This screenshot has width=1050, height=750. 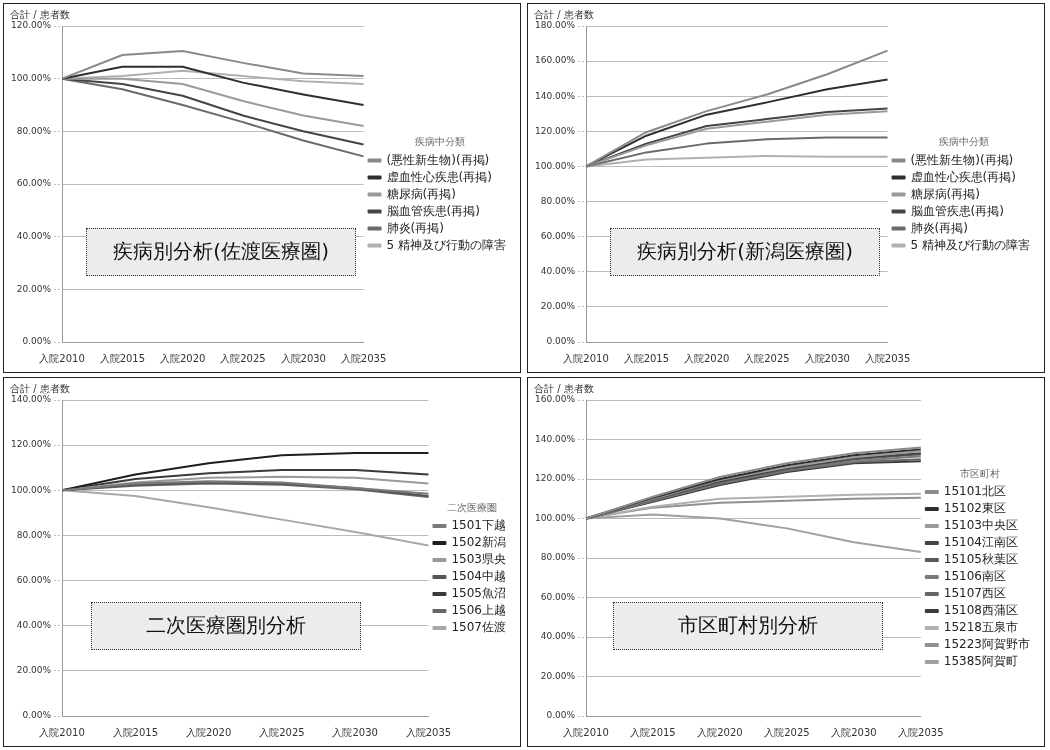 What do you see at coordinates (479, 576) in the screenshot?
I see `legend-label: 1504中越` at bounding box center [479, 576].